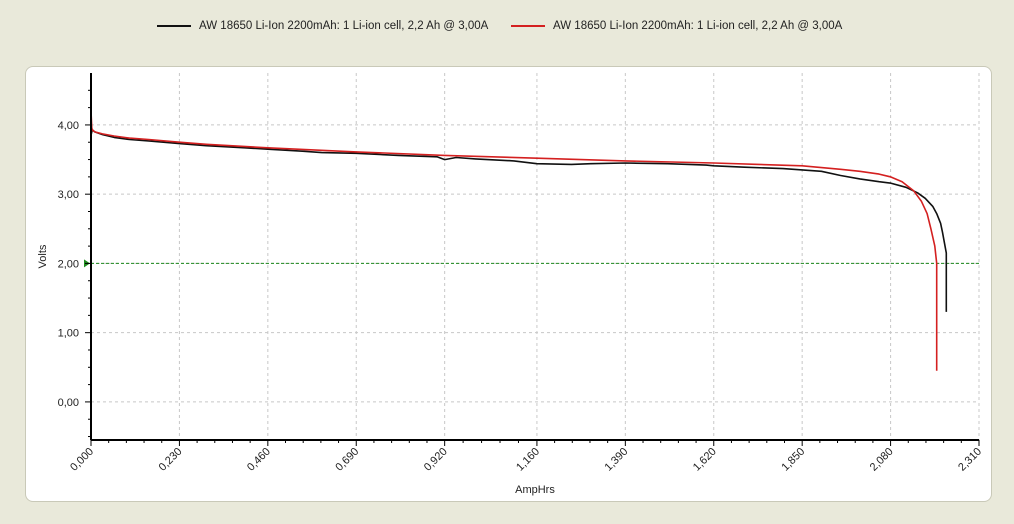 This screenshot has width=1014, height=524. I want to click on x-tick-label: 2,310, so click(970, 460).